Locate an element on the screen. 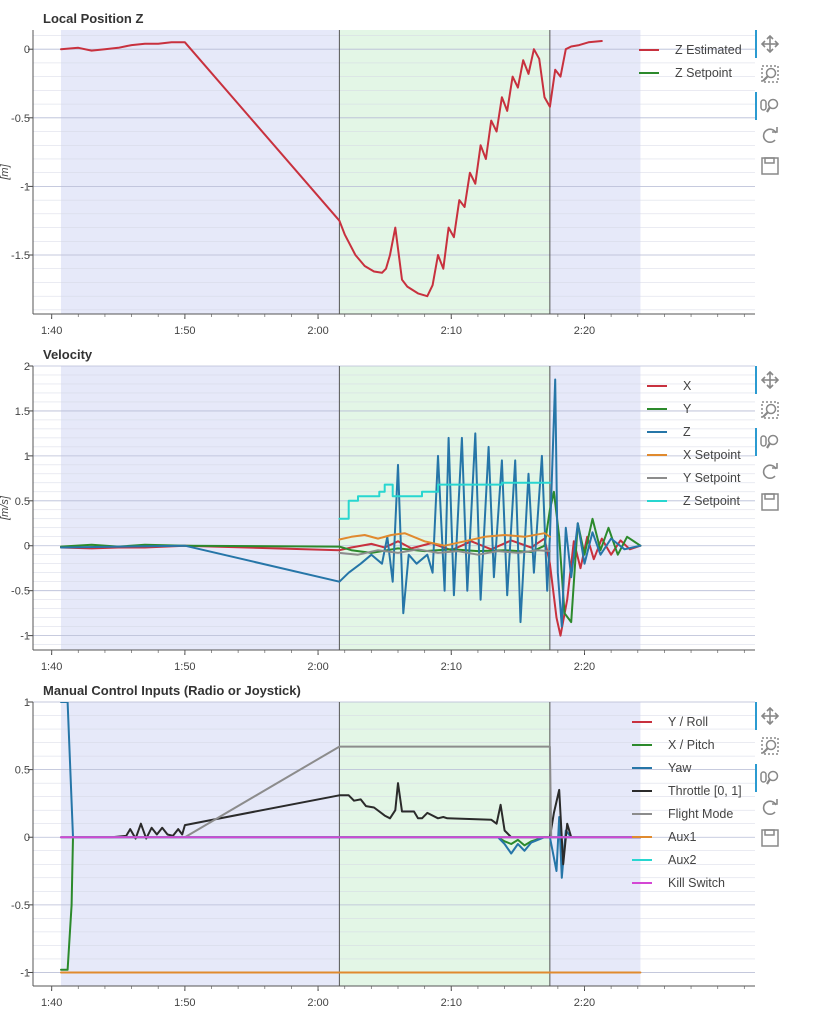  legend-label: Aux1 is located at coordinates (682, 837).